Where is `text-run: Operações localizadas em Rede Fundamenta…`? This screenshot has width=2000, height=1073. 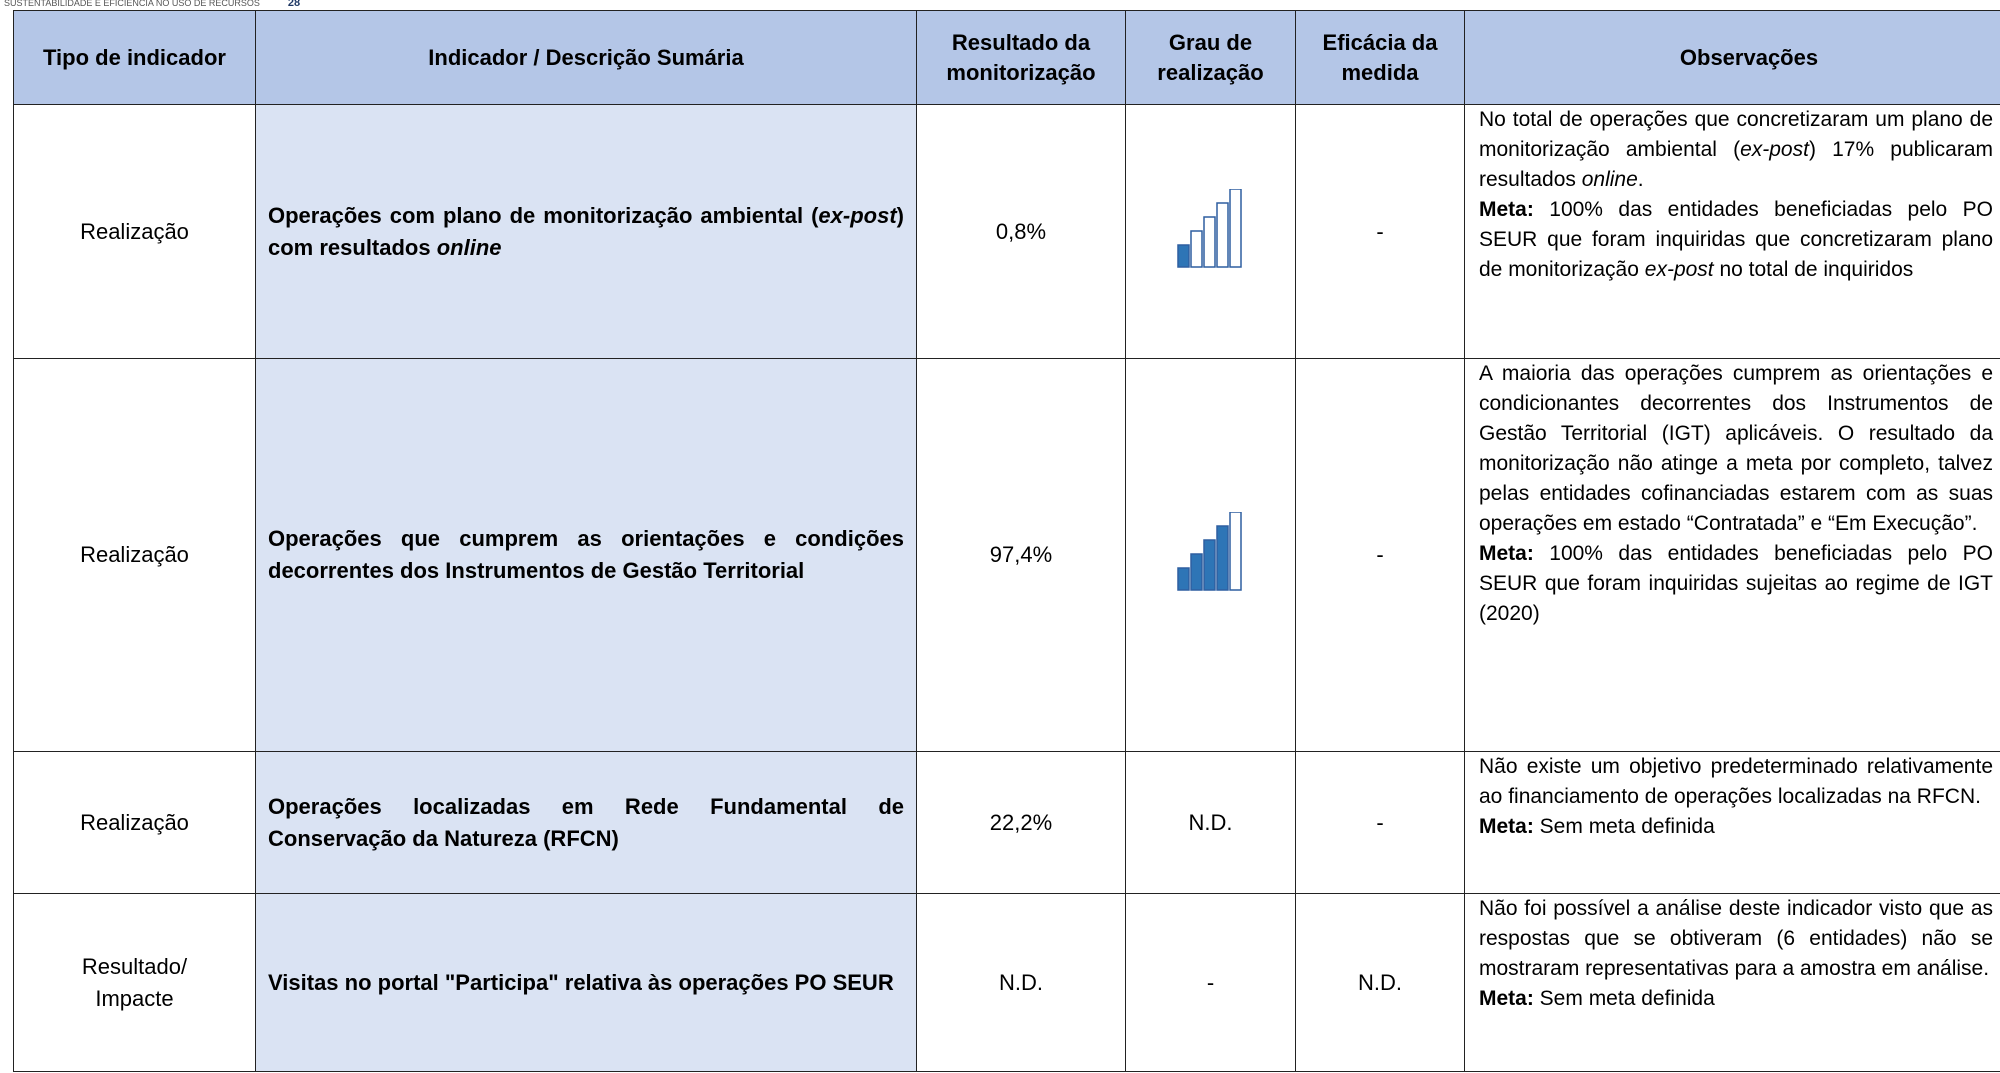 text-run: Operações localizadas em Rede Fundamenta… is located at coordinates (586, 822).